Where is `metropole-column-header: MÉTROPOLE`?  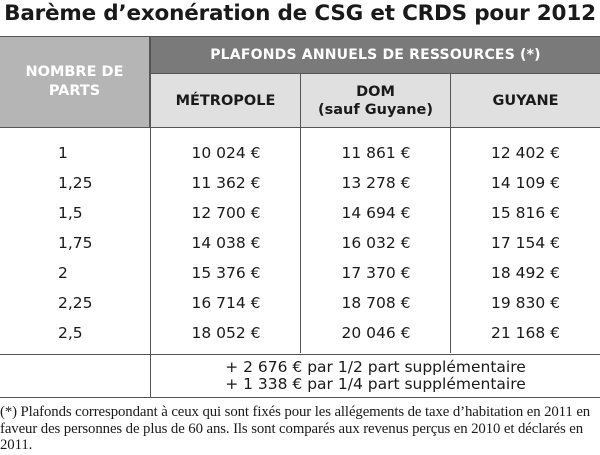 metropole-column-header: MÉTROPOLE is located at coordinates (225, 100).